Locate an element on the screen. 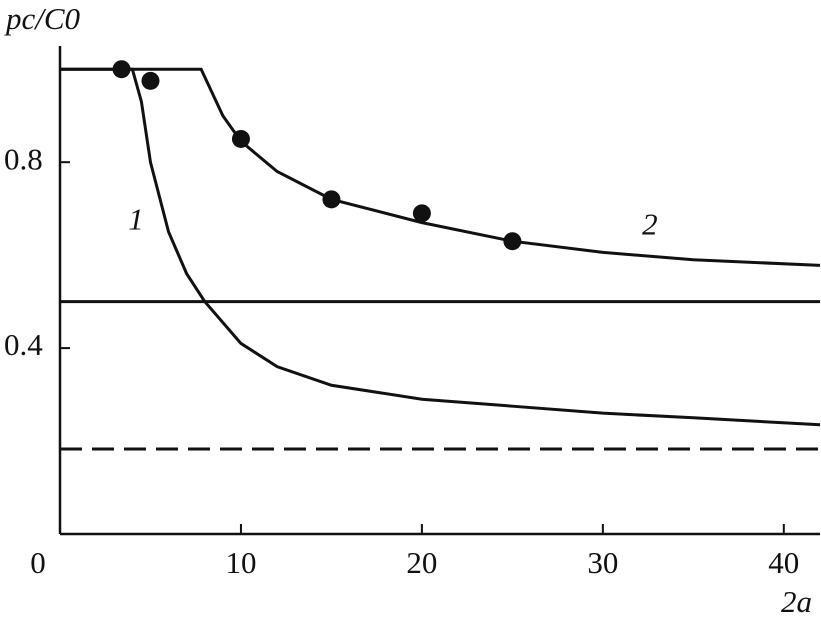  curve-label: 1 is located at coordinates (136, 219).